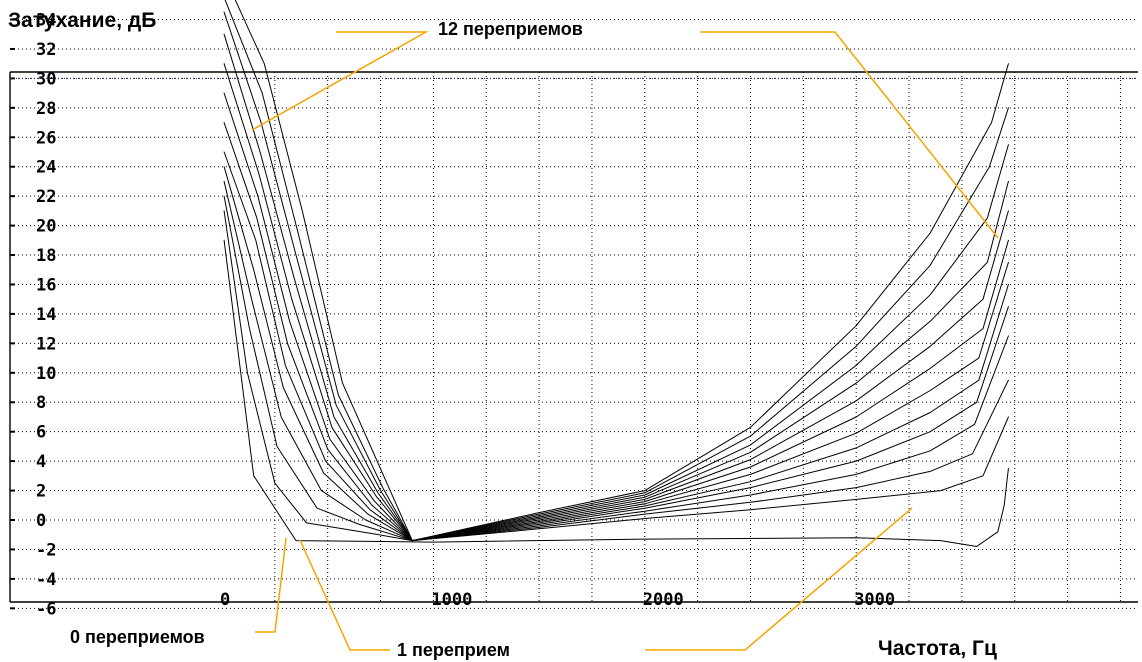 This screenshot has width=1142, height=662. What do you see at coordinates (453, 650) in the screenshot?
I see `annotation-one-text: 1 переприем` at bounding box center [453, 650].